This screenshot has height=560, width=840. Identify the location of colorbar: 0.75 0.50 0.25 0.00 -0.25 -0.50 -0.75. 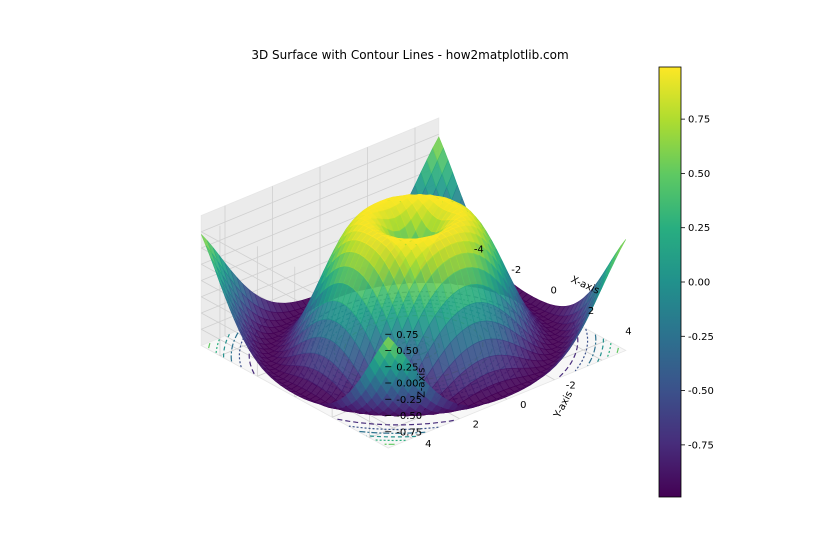
(686, 282).